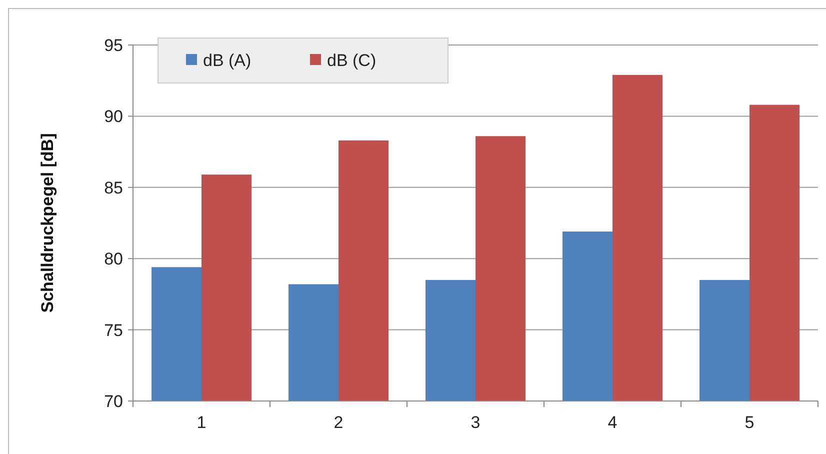 Image resolution: width=826 pixels, height=454 pixels. What do you see at coordinates (351, 60) in the screenshot?
I see `legend-label: dB (C)` at bounding box center [351, 60].